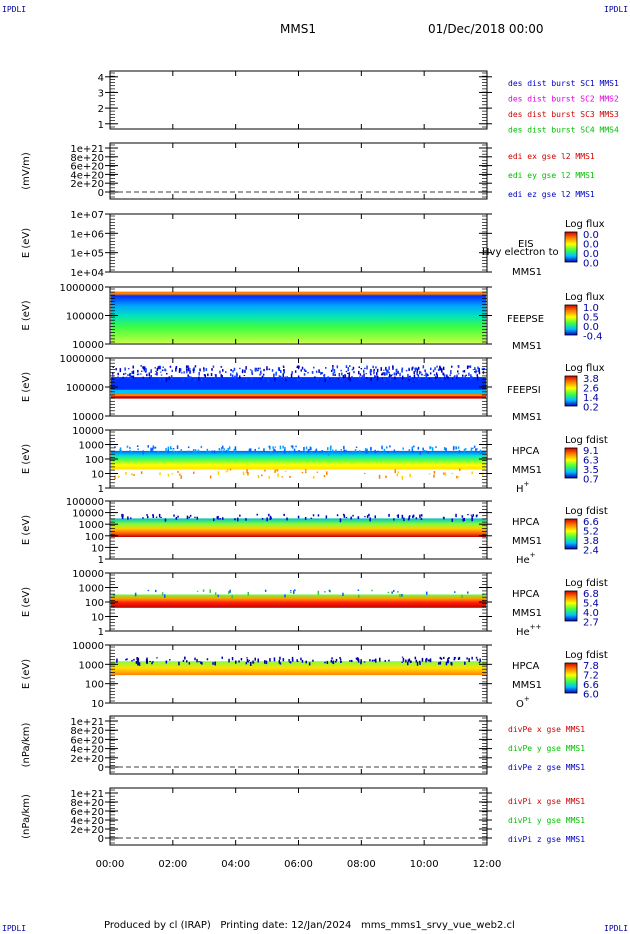 The image size is (630, 934). Describe the element at coordinates (591, 245) in the screenshot. I see `colorbar-tick-label: 0.0` at that location.